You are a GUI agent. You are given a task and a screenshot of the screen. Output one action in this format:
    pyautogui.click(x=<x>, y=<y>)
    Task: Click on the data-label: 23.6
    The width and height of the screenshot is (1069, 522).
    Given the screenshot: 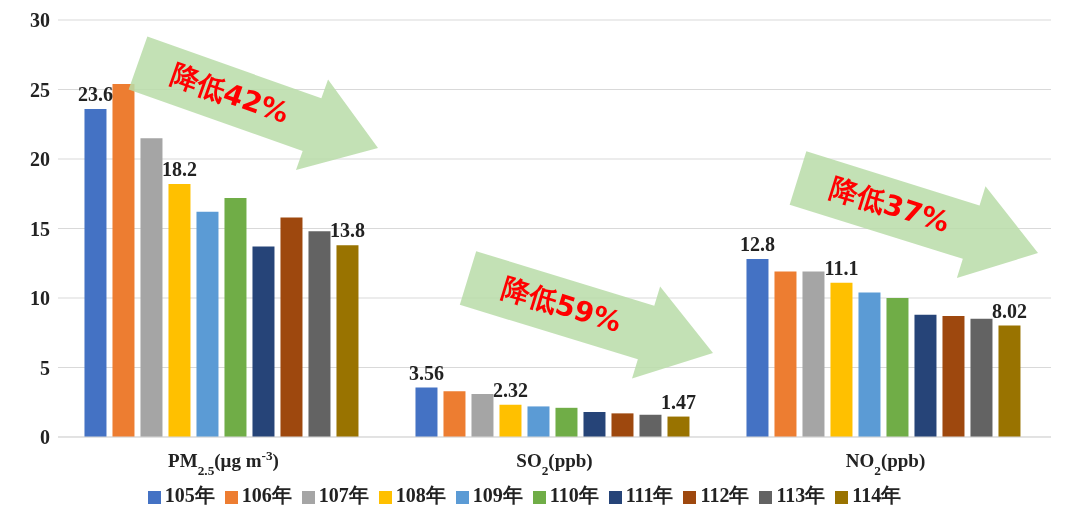 What is the action you would take?
    pyautogui.click(x=95, y=93)
    